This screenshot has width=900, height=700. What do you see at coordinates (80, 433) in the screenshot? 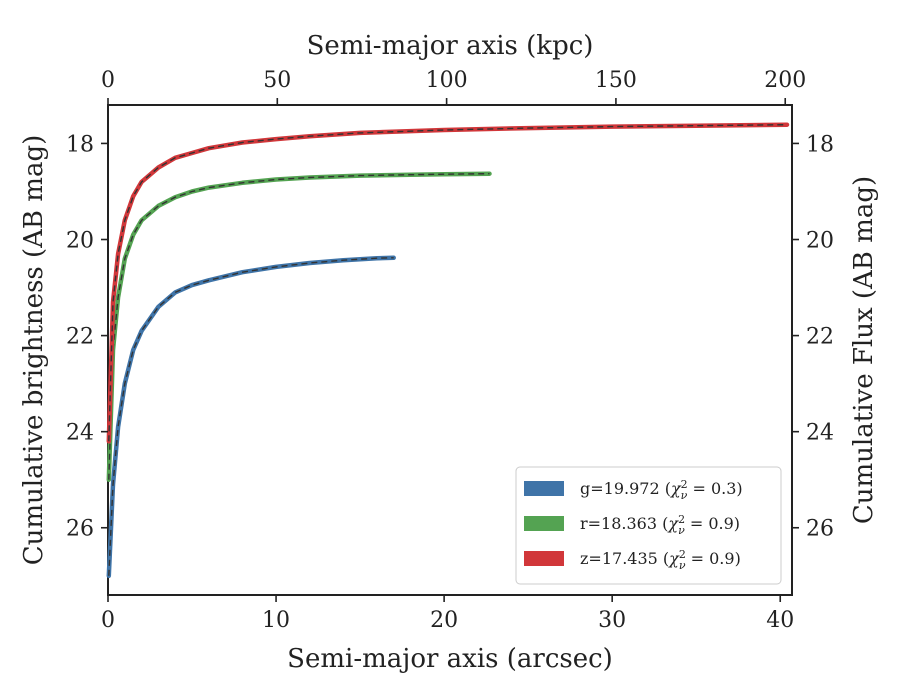
I see `y-tick-label: 24` at bounding box center [80, 433].